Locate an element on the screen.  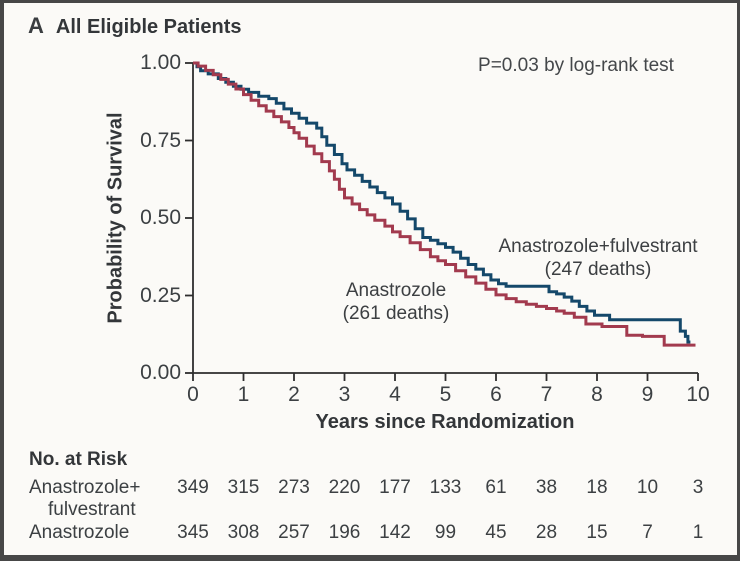
risk-row-label: Anastrozole is located at coordinates (79, 532).